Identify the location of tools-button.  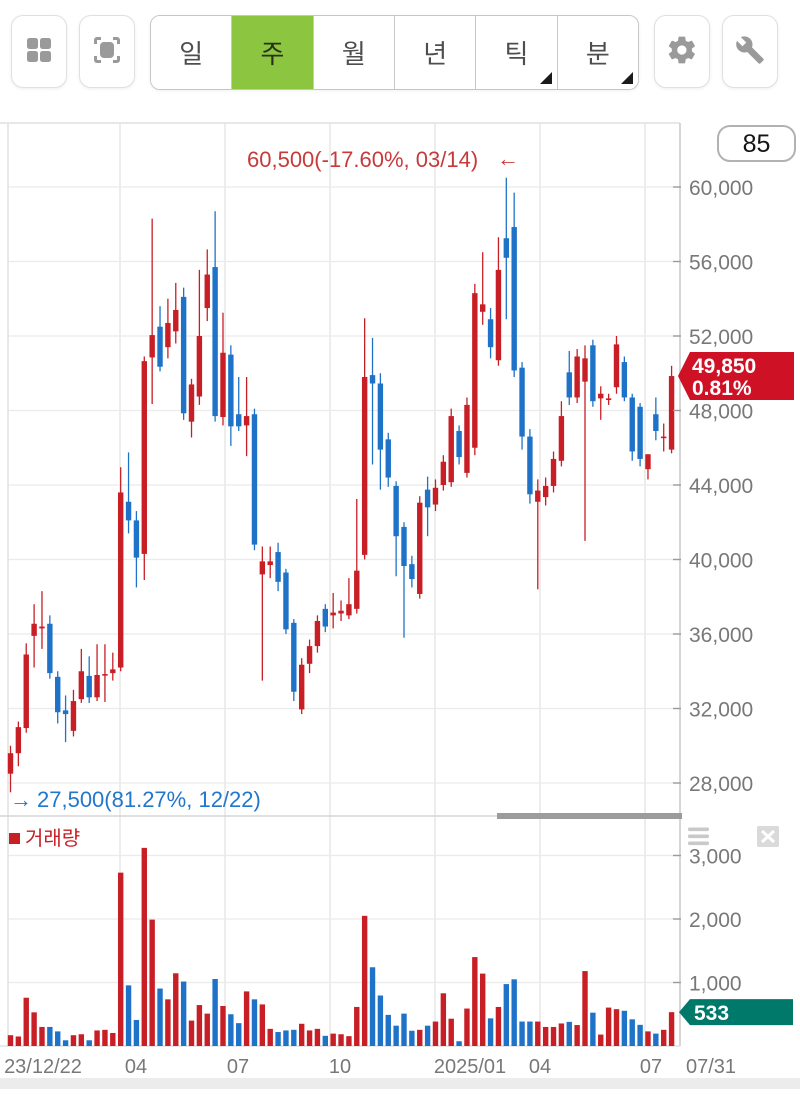
(750, 51).